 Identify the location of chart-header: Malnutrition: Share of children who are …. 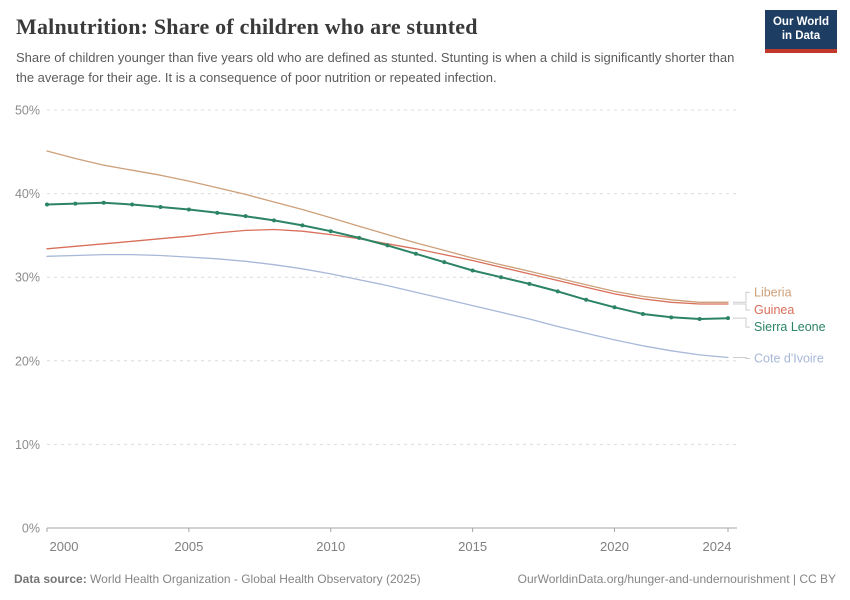
(386, 50).